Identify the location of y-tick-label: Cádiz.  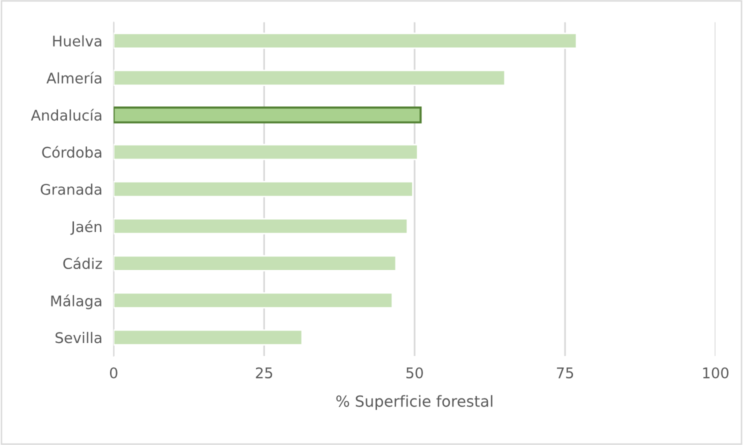
(82, 263).